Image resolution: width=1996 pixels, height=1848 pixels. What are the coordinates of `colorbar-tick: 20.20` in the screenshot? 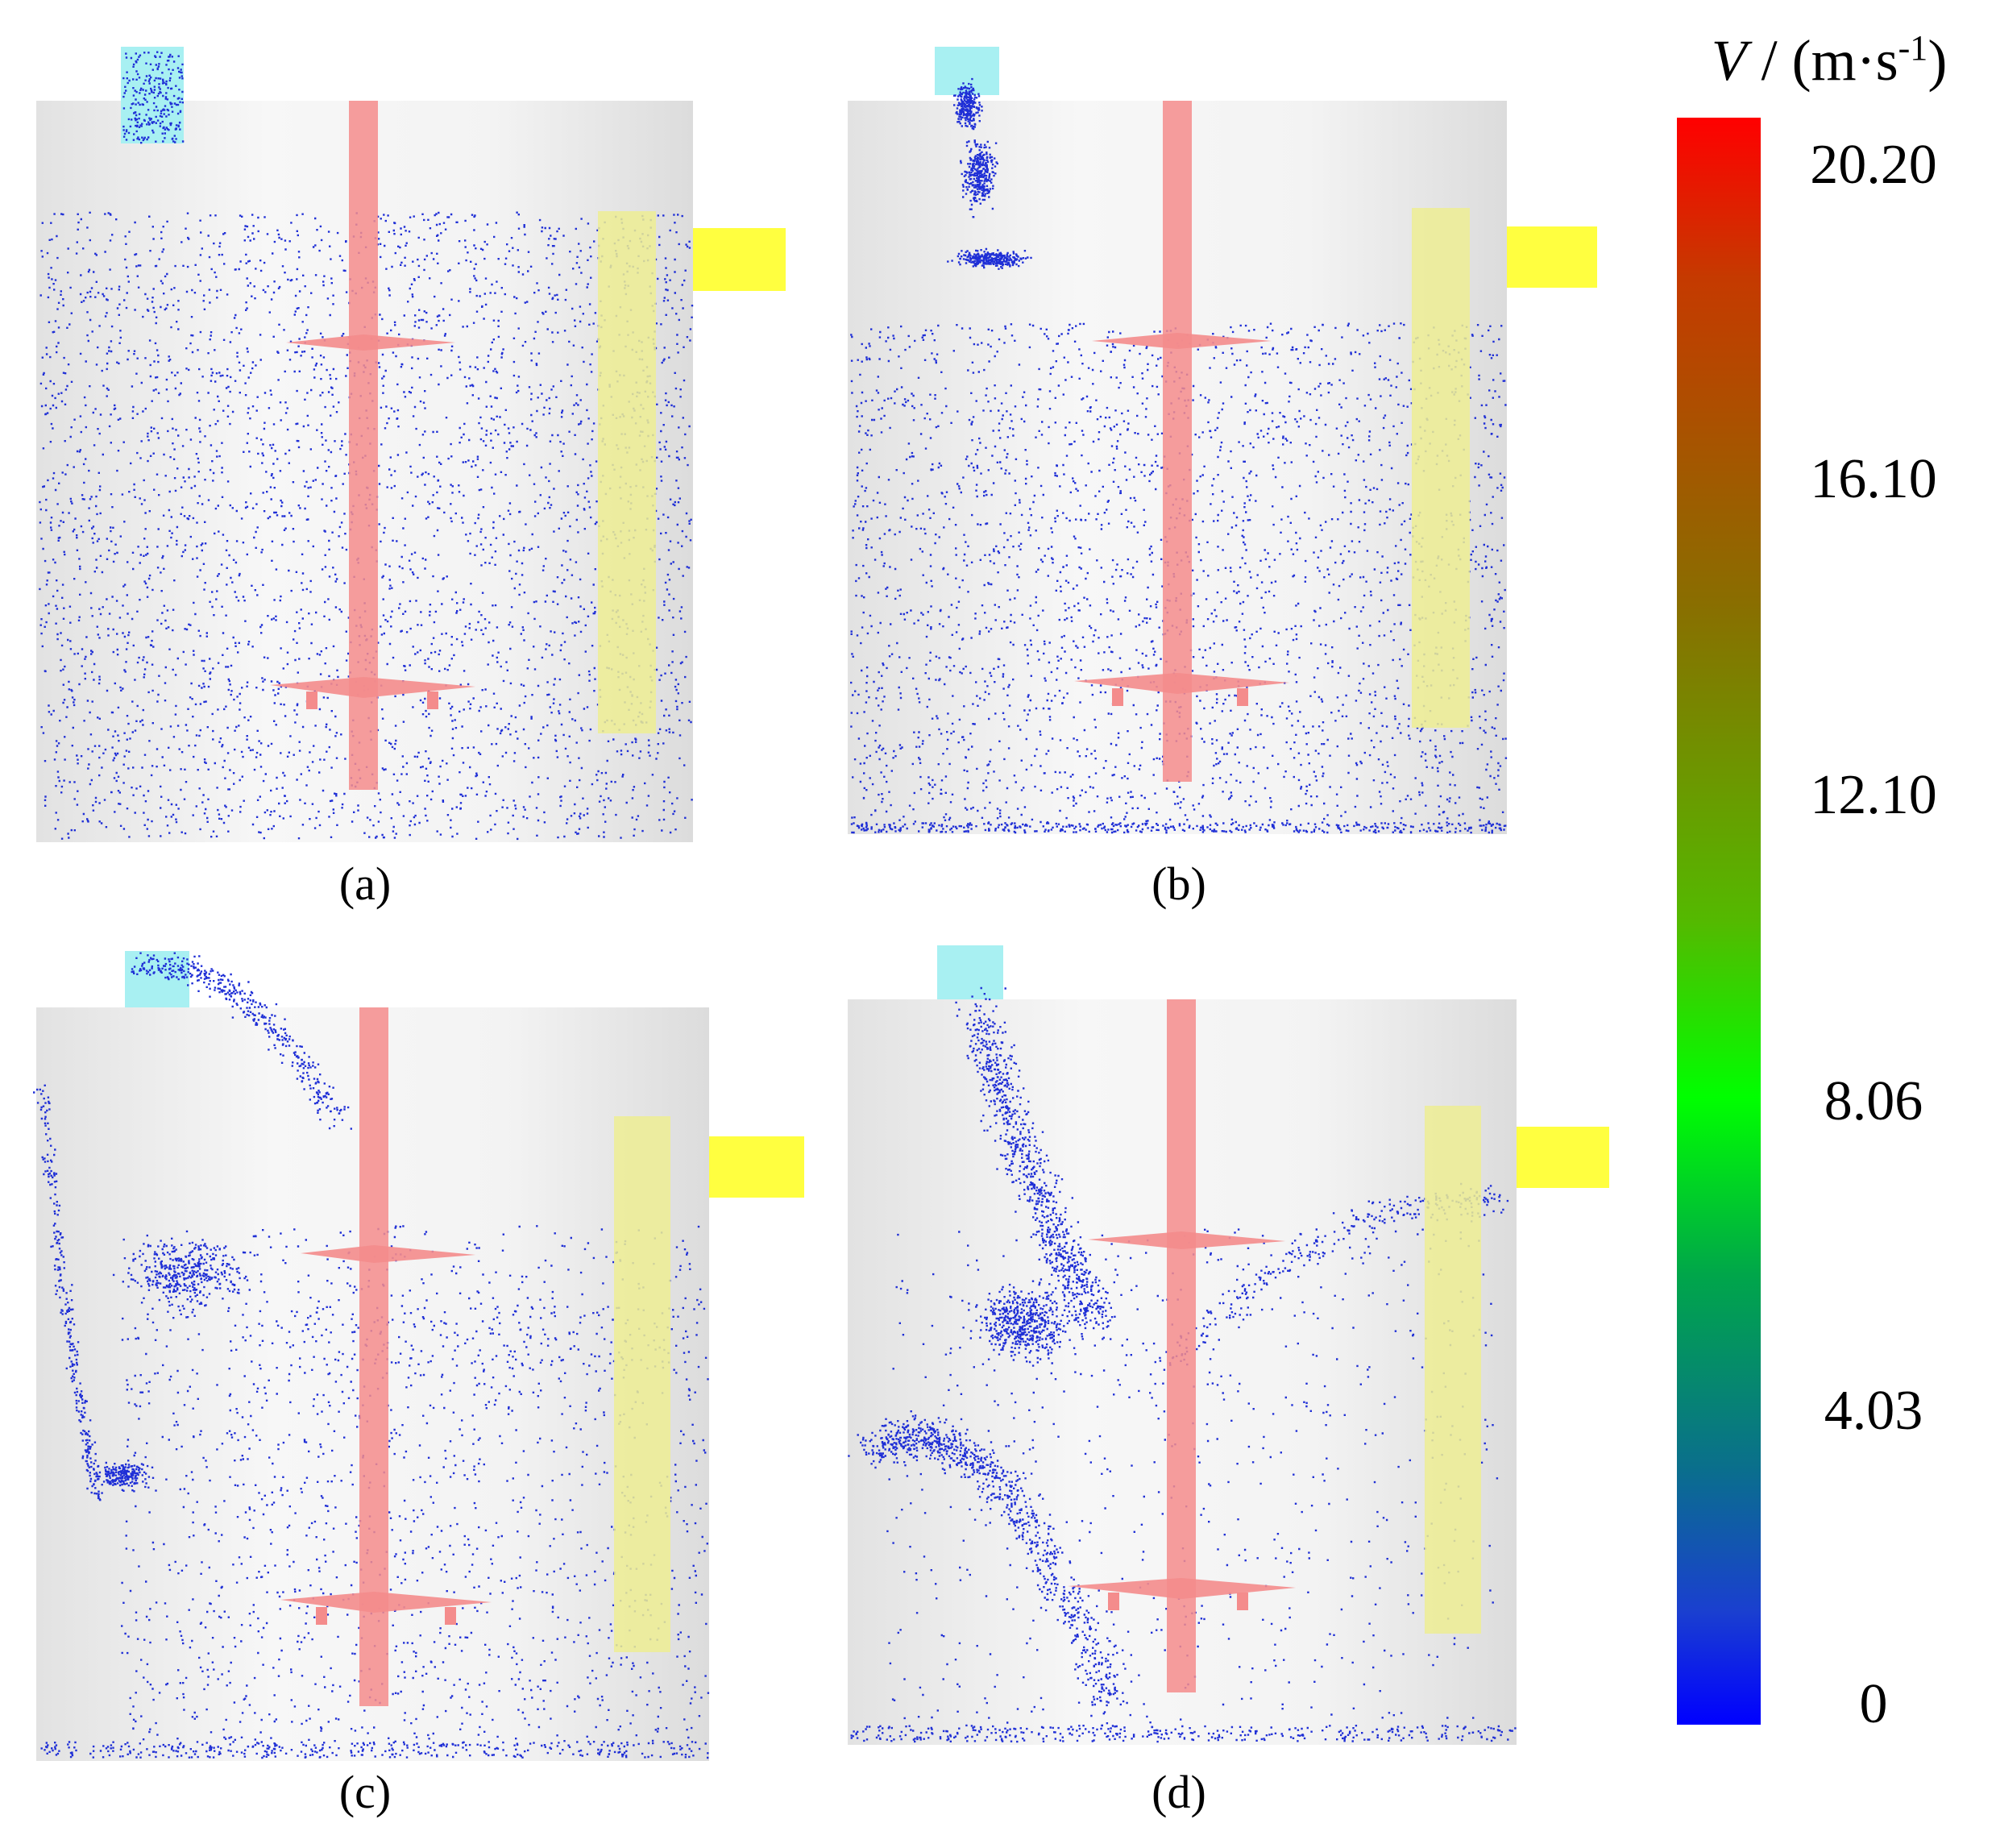 It's located at (1873, 165).